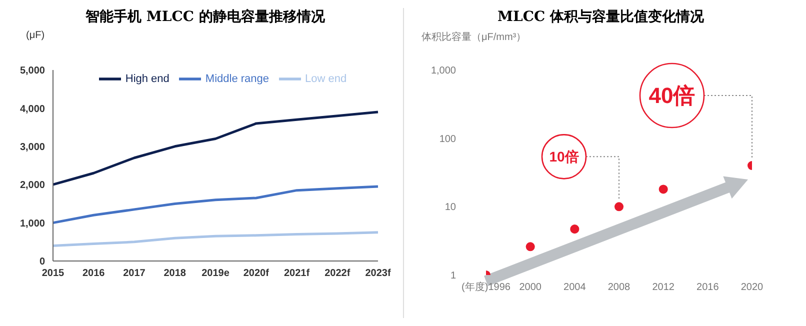  I want to click on y-axis-title: (μF), so click(35, 35).